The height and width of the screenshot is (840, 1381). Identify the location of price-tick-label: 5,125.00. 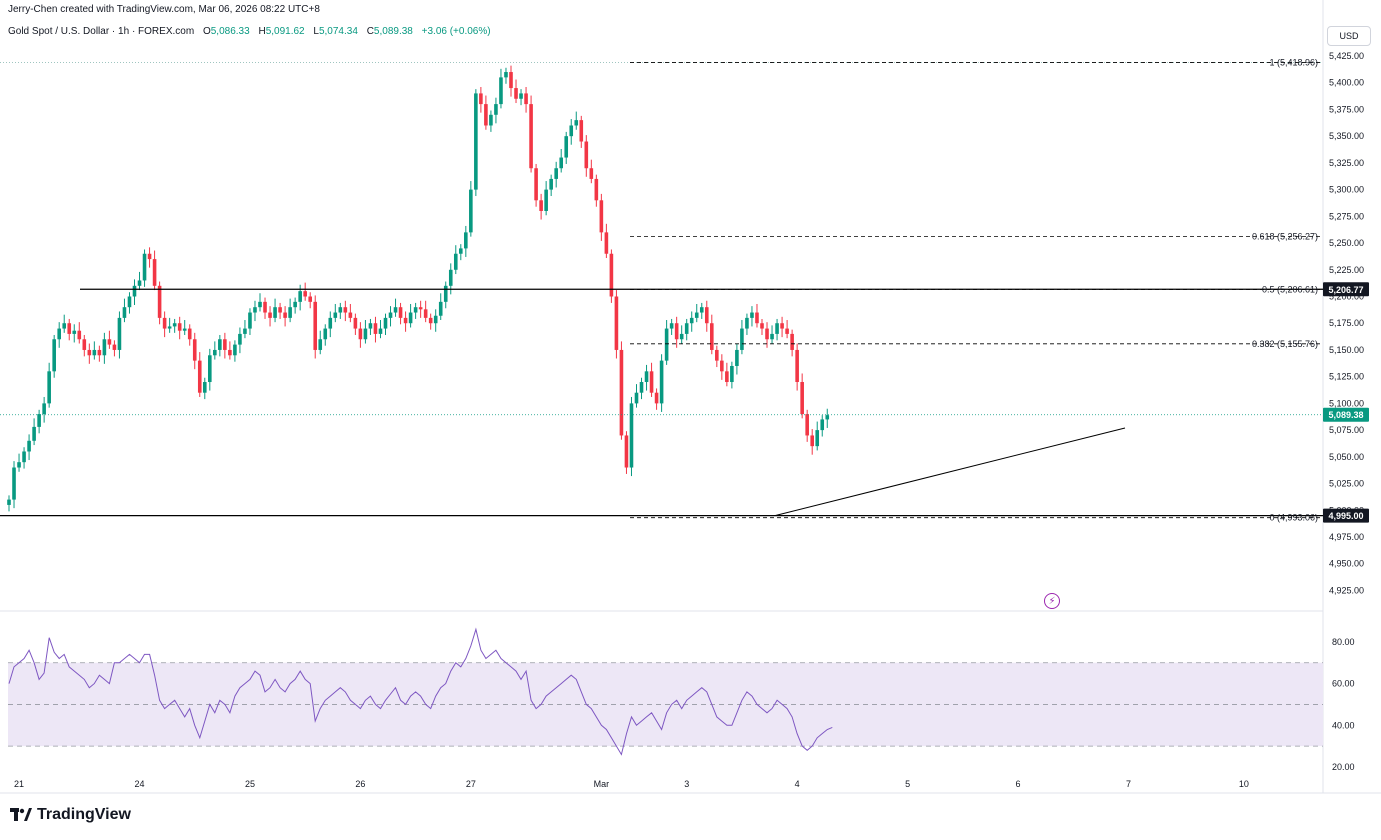
(1346, 377).